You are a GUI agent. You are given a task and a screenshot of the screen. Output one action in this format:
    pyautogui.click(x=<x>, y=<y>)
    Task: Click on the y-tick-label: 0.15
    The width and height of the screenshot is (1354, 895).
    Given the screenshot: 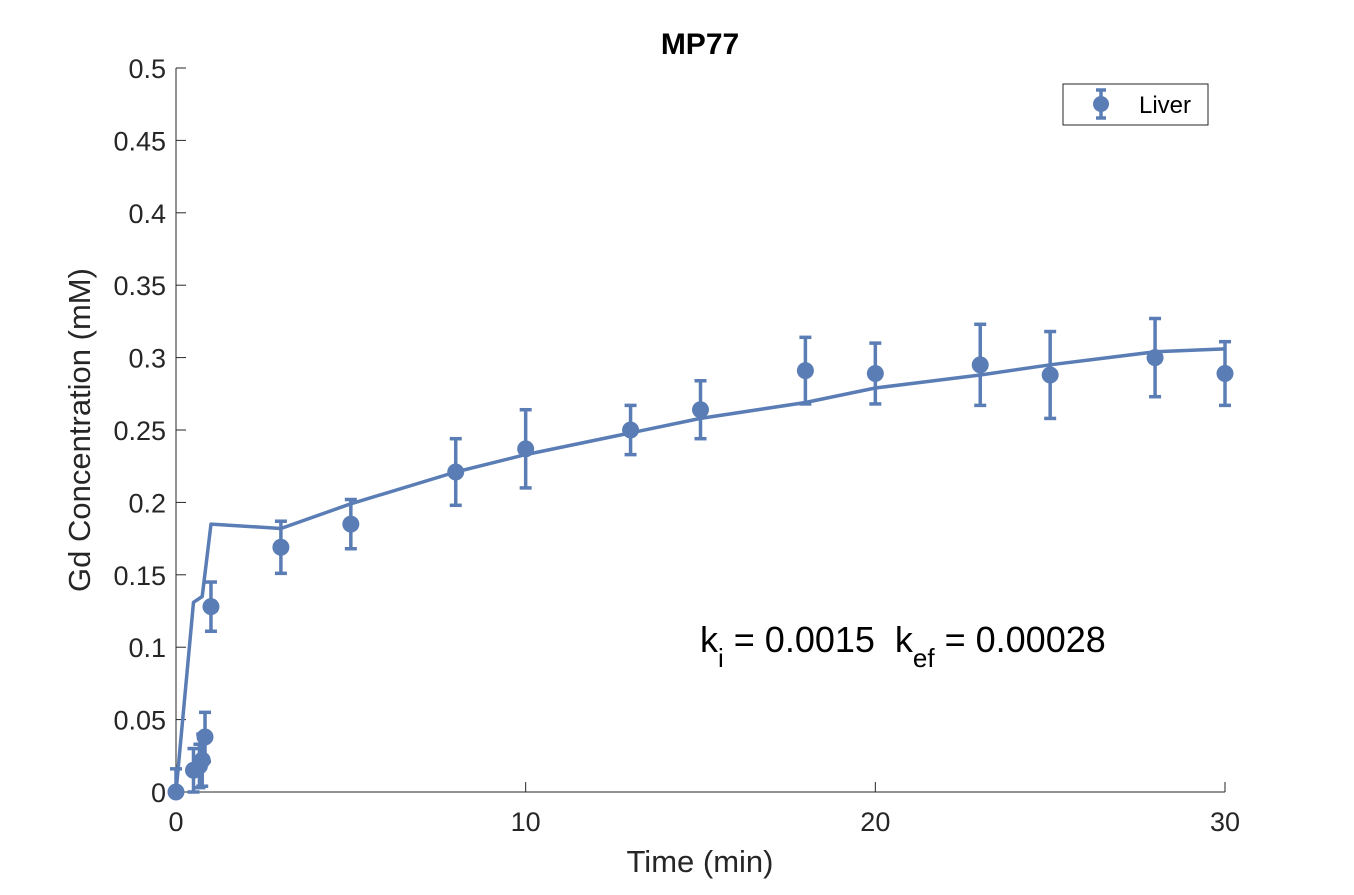 What is the action you would take?
    pyautogui.click(x=139, y=576)
    